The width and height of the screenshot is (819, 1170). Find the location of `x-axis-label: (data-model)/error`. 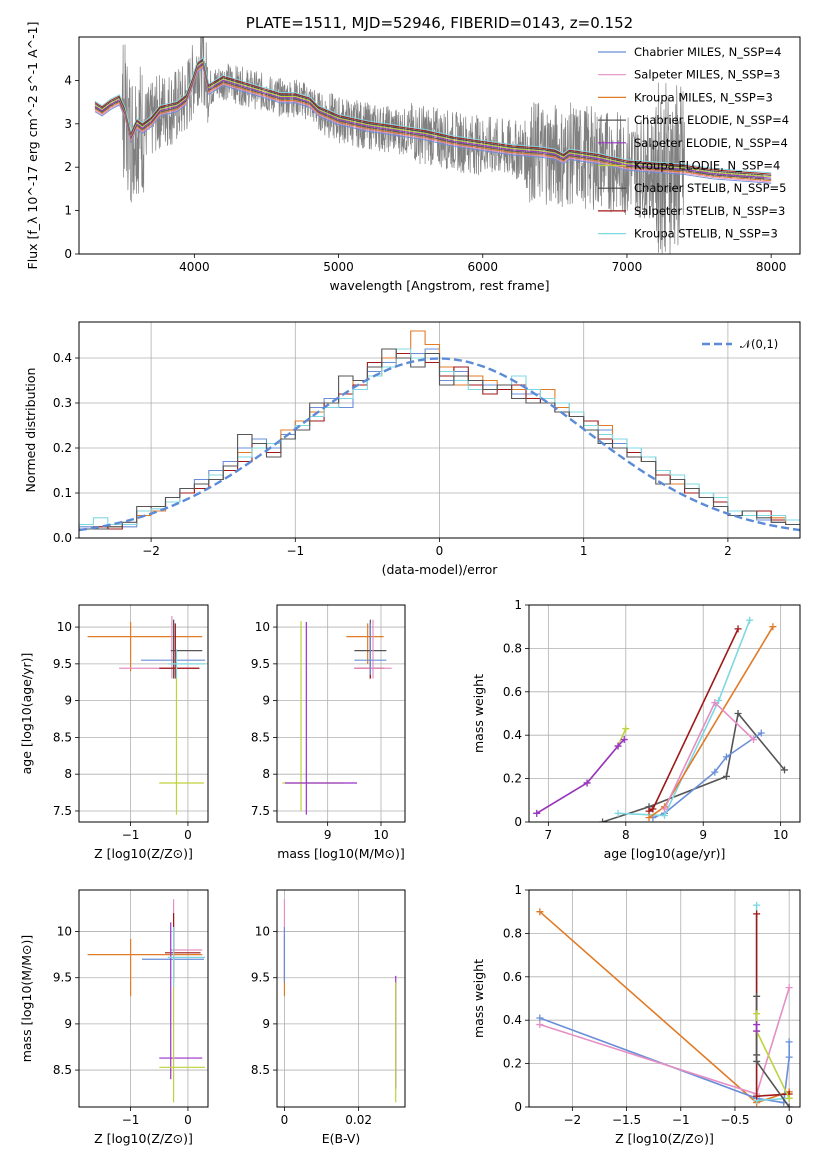

x-axis-label: (data-model)/error is located at coordinates (440, 569).